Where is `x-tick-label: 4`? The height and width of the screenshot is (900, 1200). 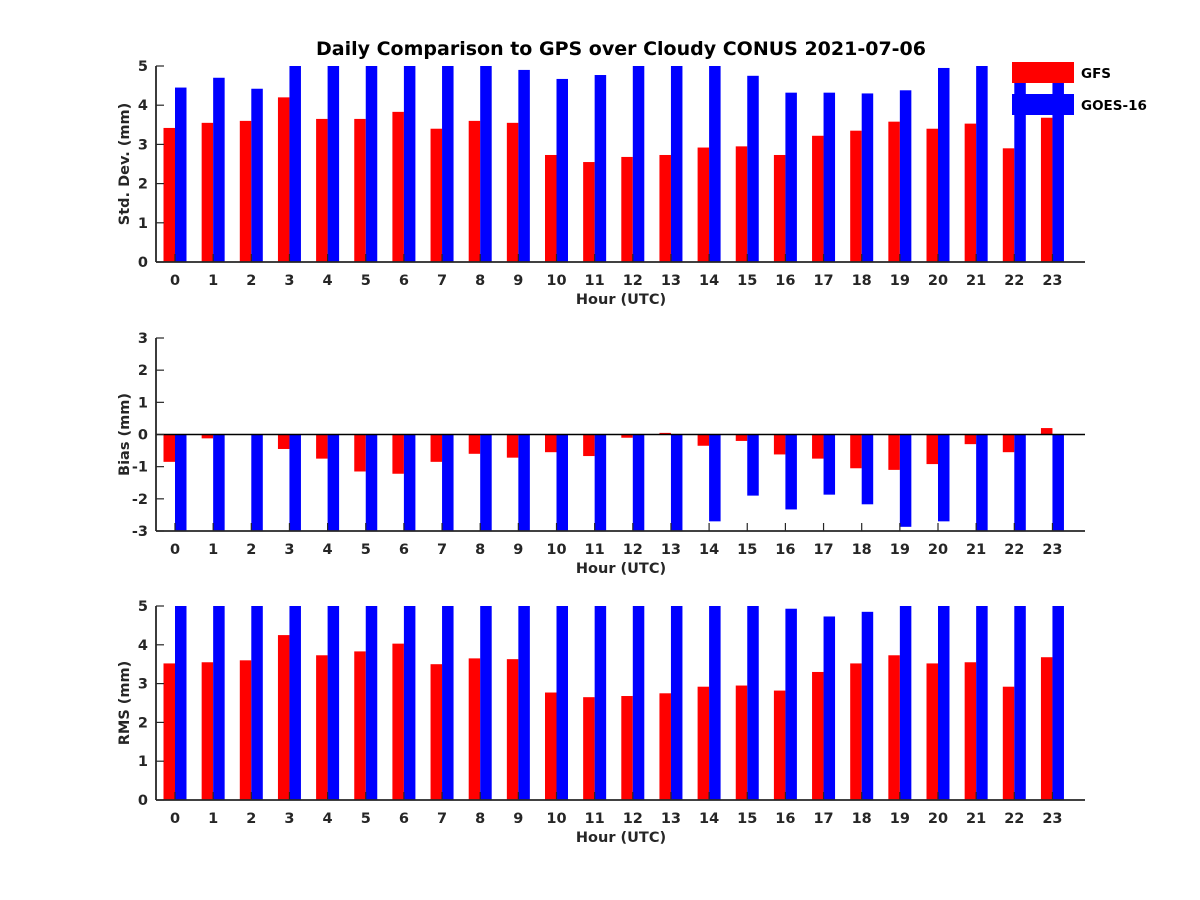
x-tick-label: 4 is located at coordinates (328, 550).